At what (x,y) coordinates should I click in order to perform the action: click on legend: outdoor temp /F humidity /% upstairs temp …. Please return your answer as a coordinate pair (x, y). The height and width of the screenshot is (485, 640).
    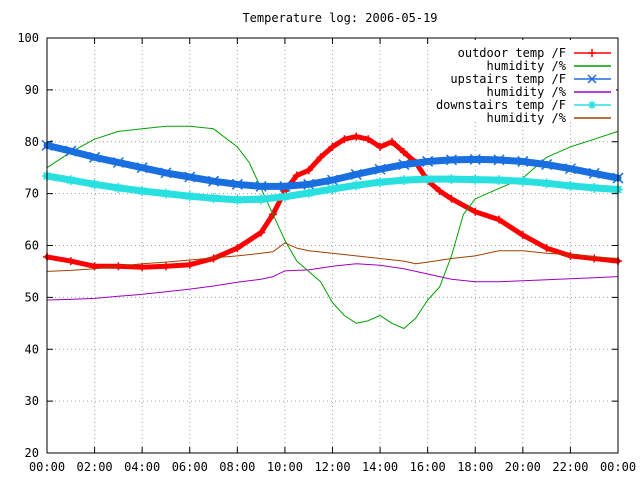
    Looking at the image, I should click on (525, 82).